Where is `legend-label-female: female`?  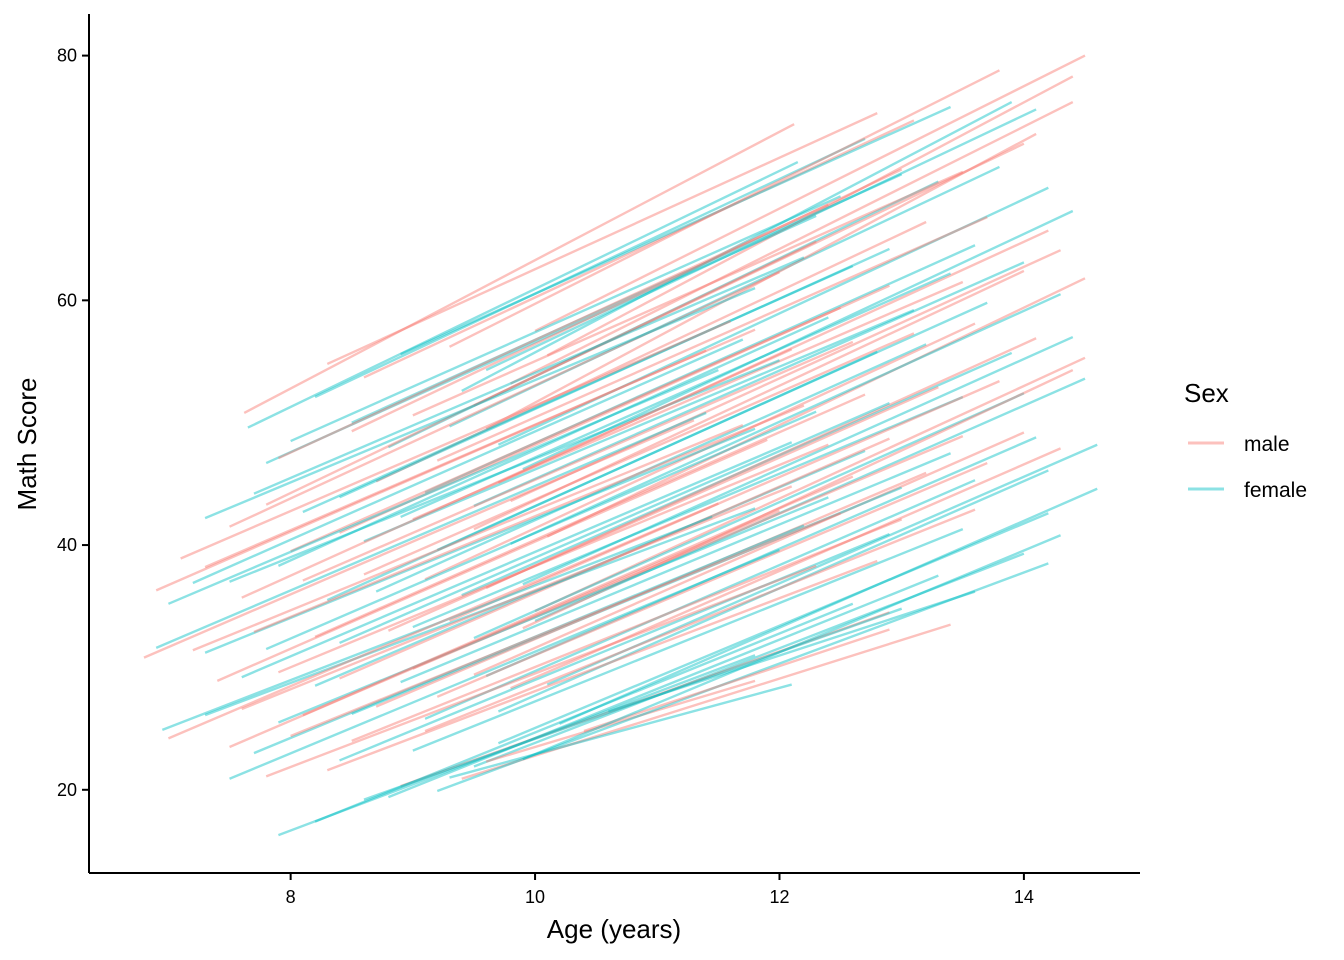 legend-label-female: female is located at coordinates (1275, 490).